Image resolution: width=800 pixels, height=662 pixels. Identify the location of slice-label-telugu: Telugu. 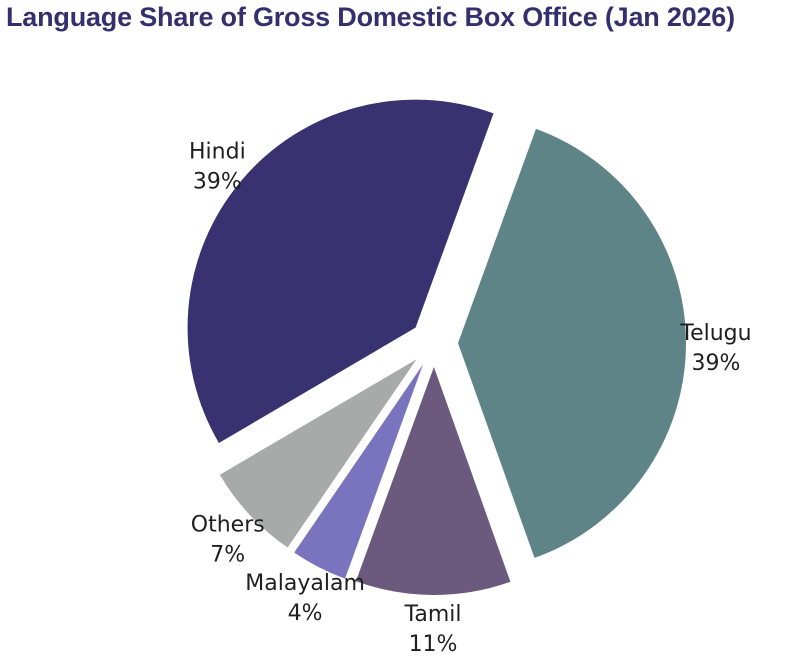
(715, 333).